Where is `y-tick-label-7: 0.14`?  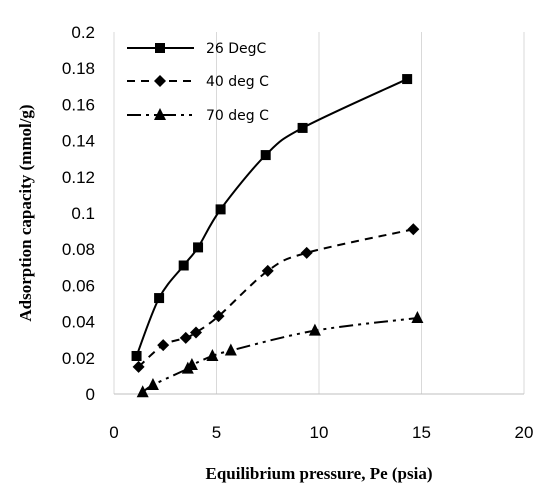 y-tick-label-7: 0.14 is located at coordinates (78, 141).